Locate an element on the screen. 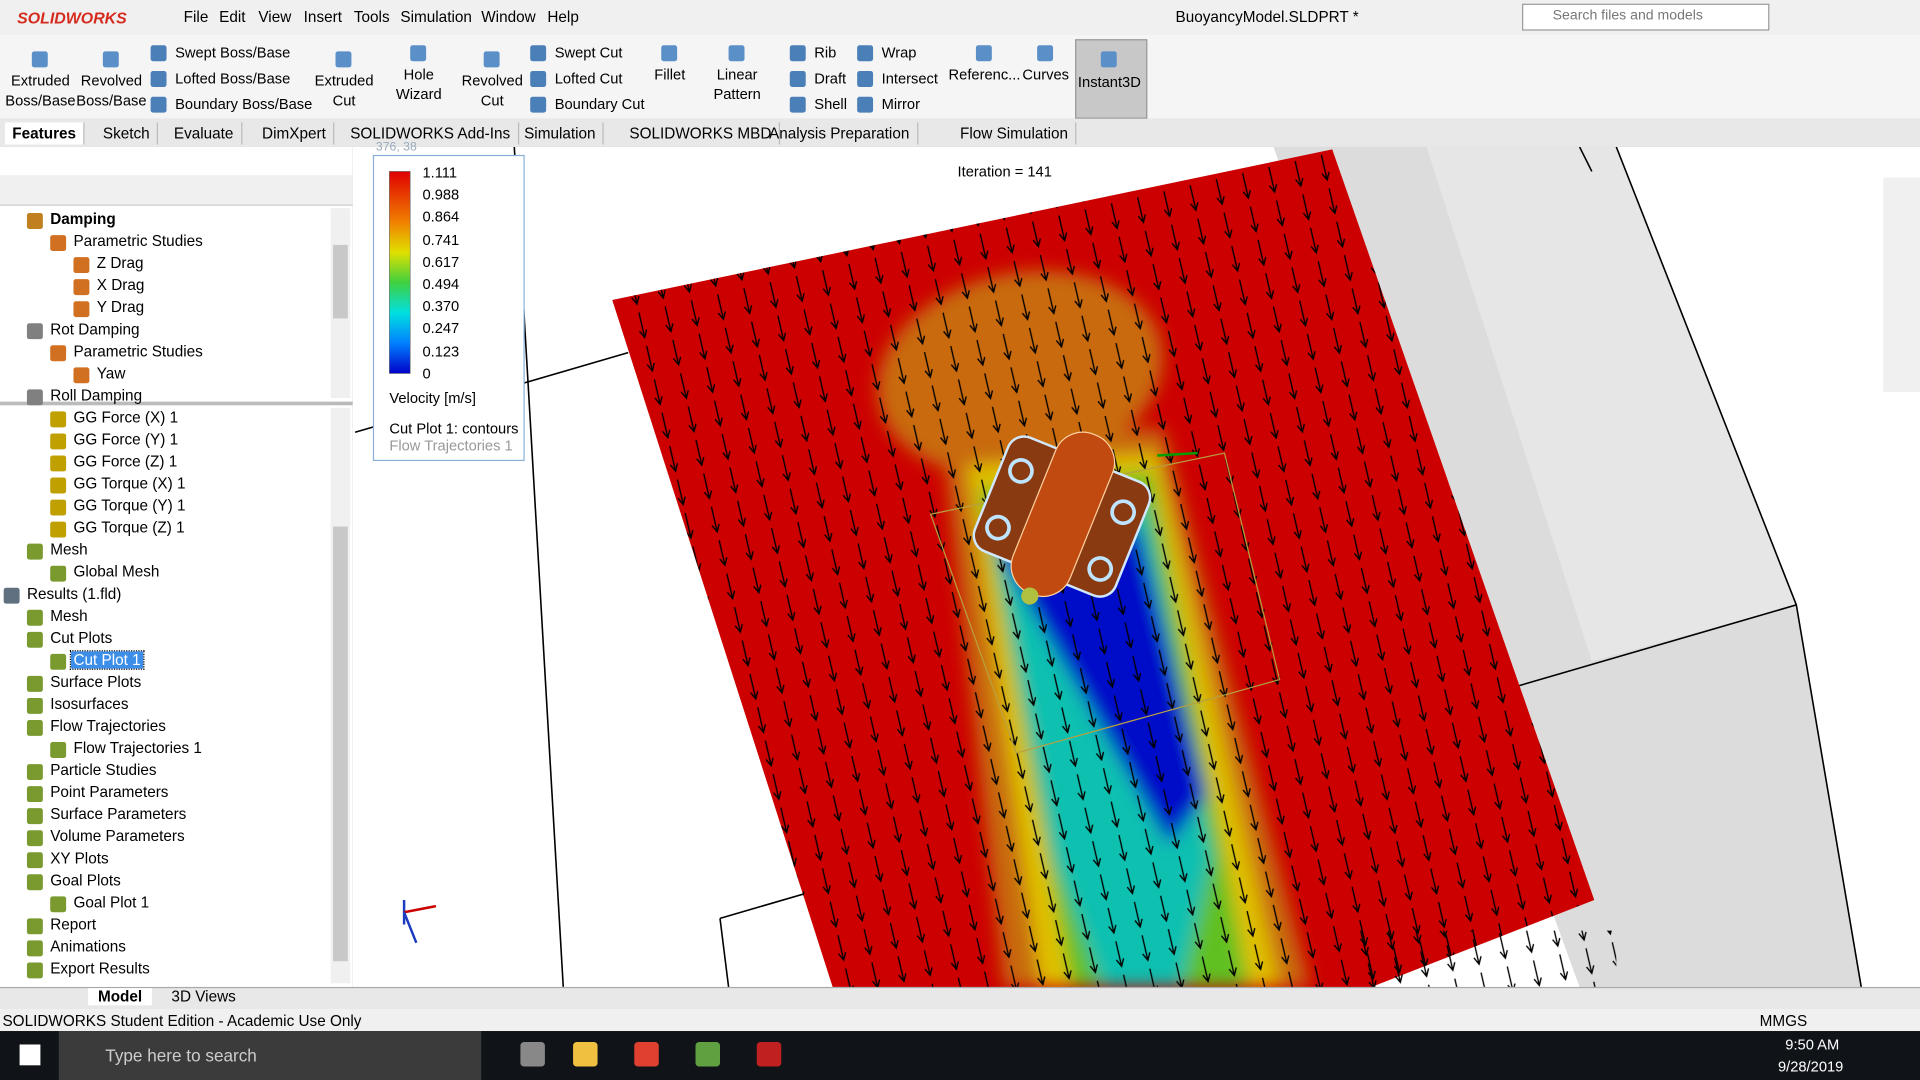 The height and width of the screenshot is (1080, 1920). ribbon-tab: Simulation is located at coordinates (561, 133).